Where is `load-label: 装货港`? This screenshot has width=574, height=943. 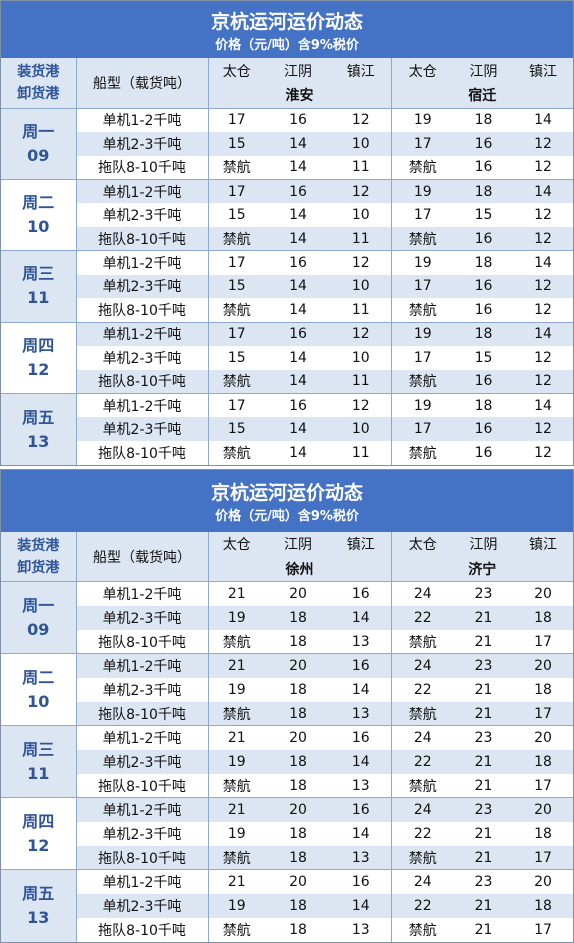
load-label: 装货港 is located at coordinates (38, 71).